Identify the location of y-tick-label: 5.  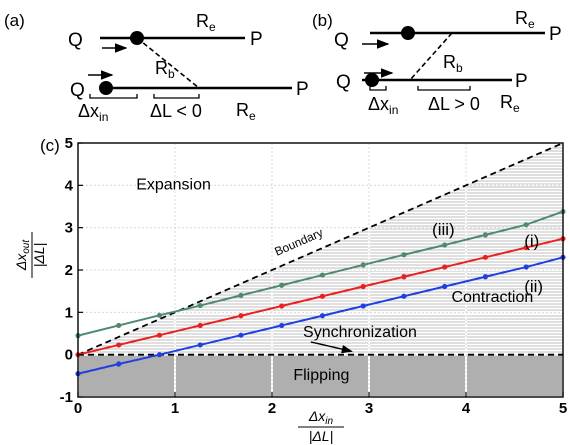
(69, 143).